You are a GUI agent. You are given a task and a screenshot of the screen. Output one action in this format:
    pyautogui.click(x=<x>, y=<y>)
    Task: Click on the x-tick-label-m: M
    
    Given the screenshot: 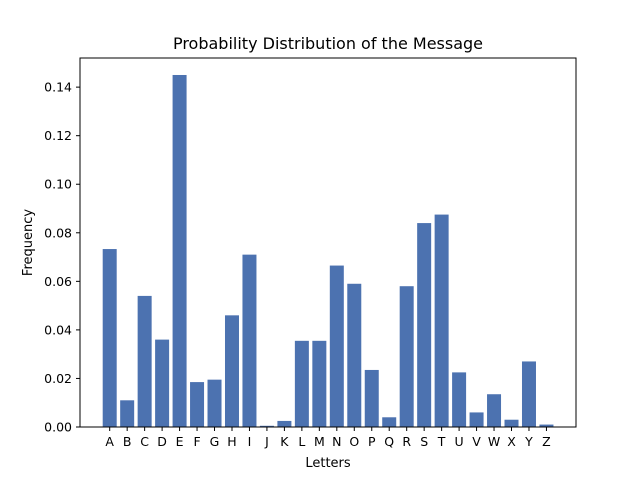 What is the action you would take?
    pyautogui.click(x=319, y=441)
    